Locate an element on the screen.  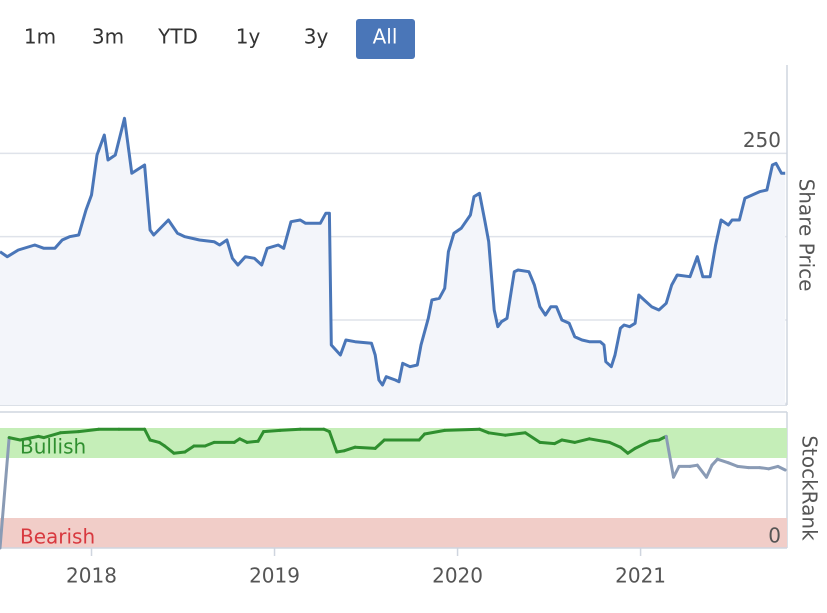
range-button: YTD is located at coordinates (177, 37).